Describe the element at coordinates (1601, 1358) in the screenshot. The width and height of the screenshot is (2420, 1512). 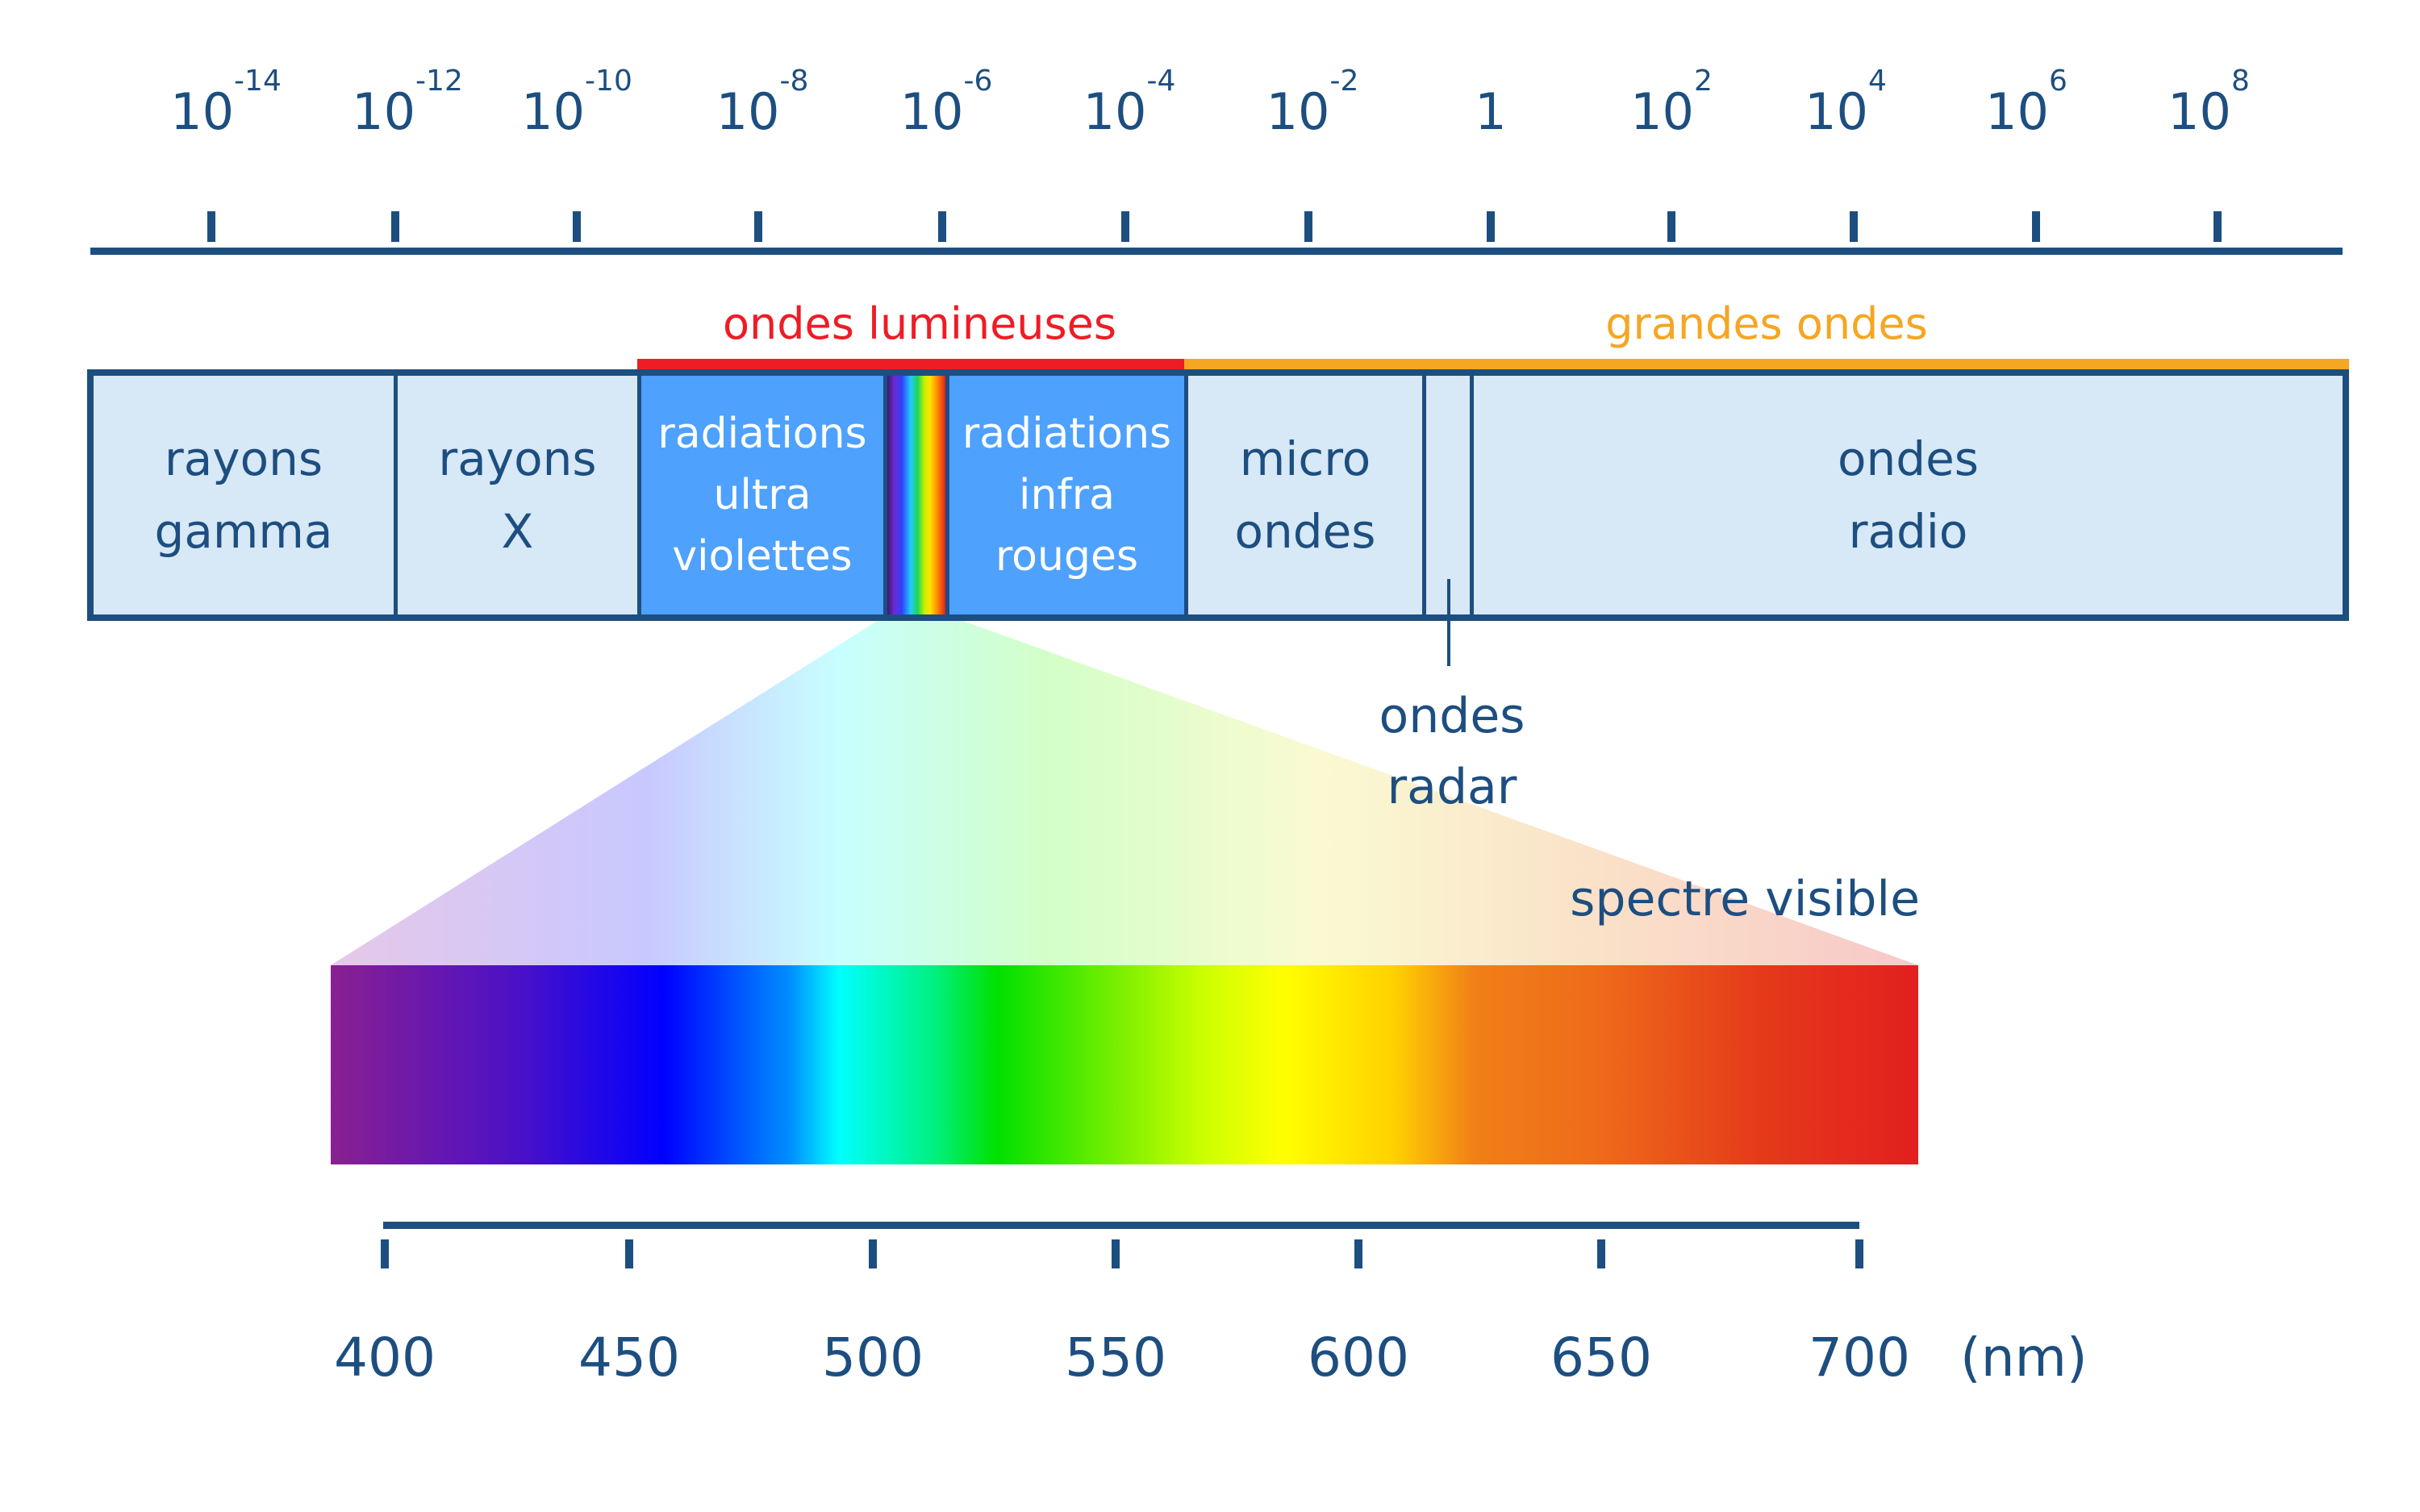
I see `wavelength-label: 650` at that location.